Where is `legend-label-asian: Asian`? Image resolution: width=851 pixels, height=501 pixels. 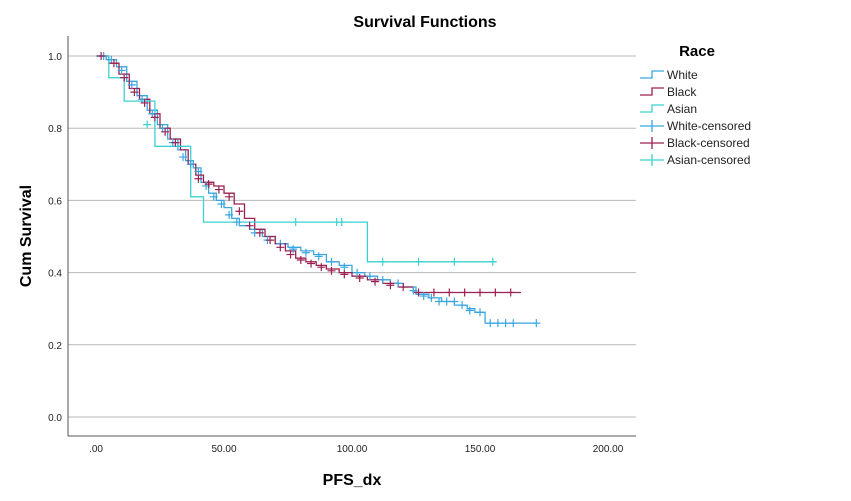
legend-label-asian: Asian is located at coordinates (682, 109).